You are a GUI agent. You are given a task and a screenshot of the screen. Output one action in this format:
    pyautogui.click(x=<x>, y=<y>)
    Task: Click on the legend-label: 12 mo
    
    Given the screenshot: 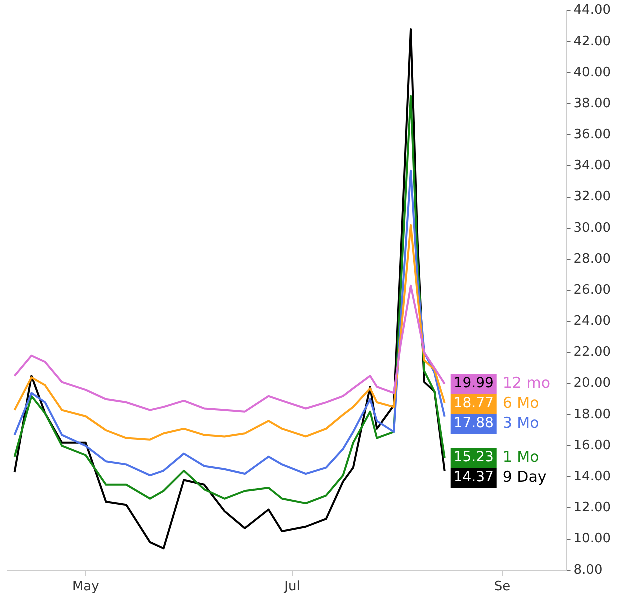 What is the action you would take?
    pyautogui.click(x=526, y=383)
    